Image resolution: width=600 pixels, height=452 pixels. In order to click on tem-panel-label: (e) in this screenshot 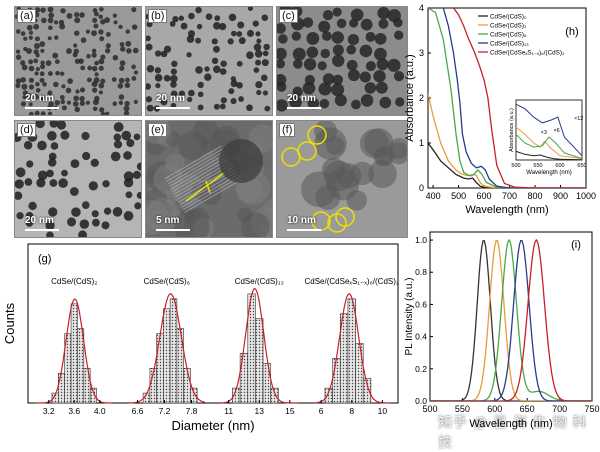, I will do `click(158, 130)`.